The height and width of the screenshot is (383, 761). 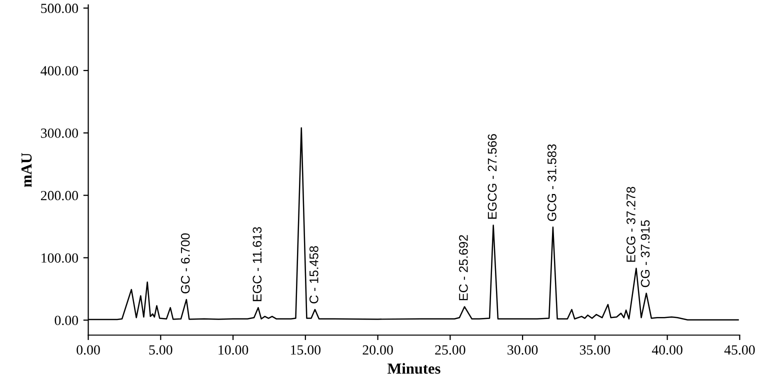 I want to click on x-tick-label: 5.00, so click(x=160, y=350).